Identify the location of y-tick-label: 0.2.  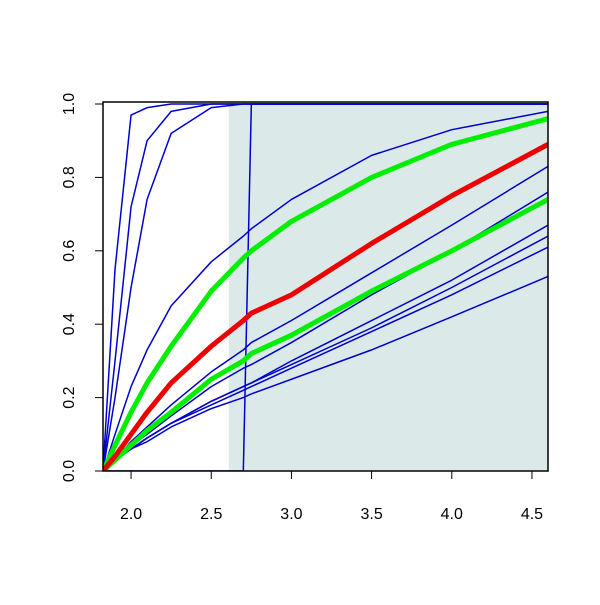
(69, 397).